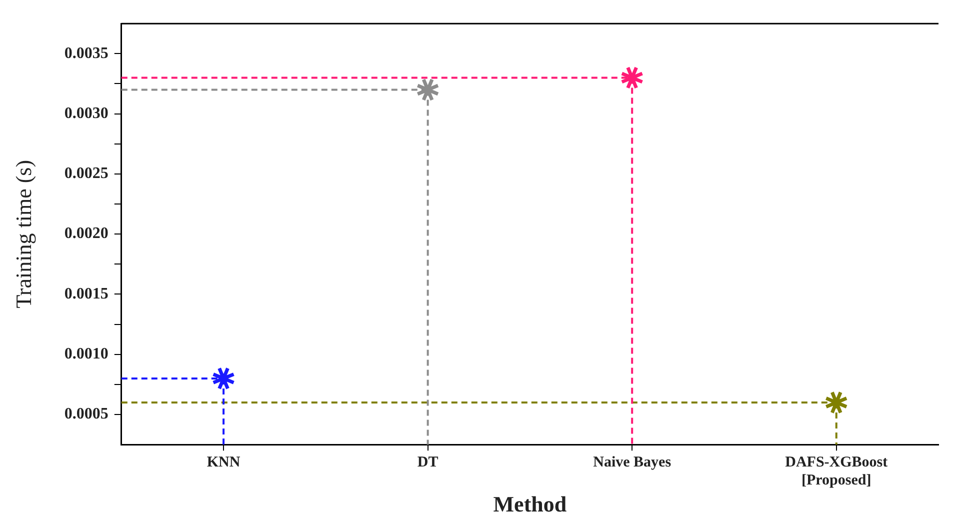  Describe the element at coordinates (86, 354) in the screenshot. I see `y-tick-label: 0.0010` at that location.